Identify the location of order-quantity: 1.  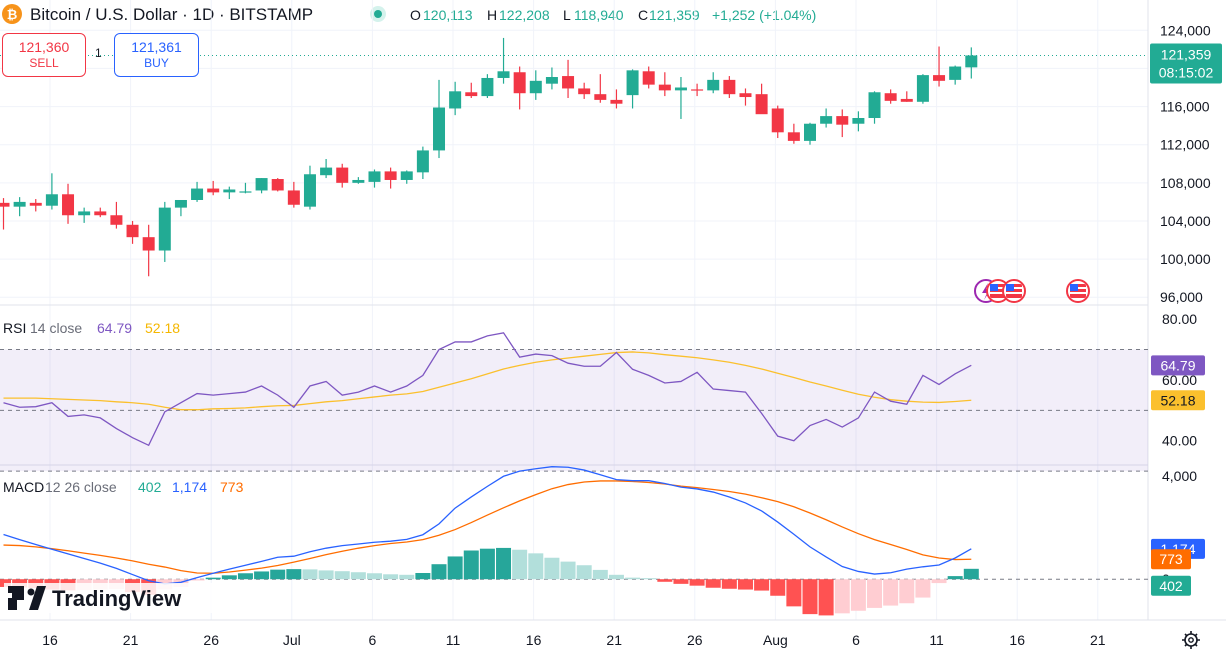
(98, 53).